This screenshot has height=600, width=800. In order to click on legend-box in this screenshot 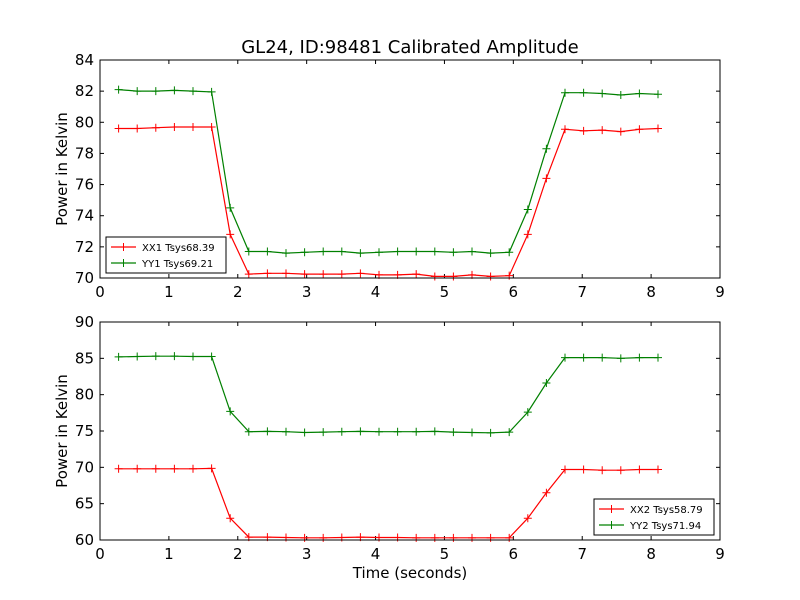, I will do `click(166, 255)`.